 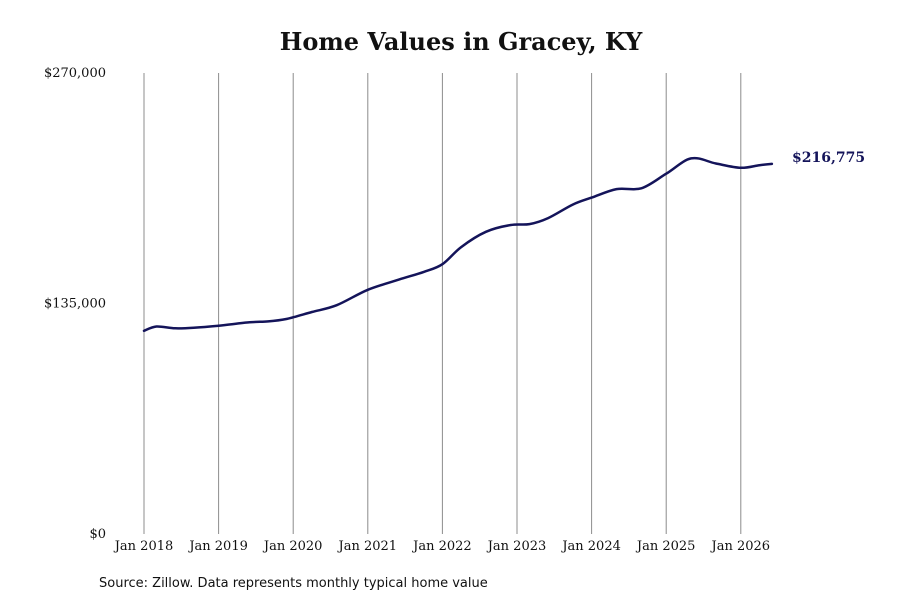 What do you see at coordinates (367, 546) in the screenshot?
I see `x-tick-label: Jan 2021` at bounding box center [367, 546].